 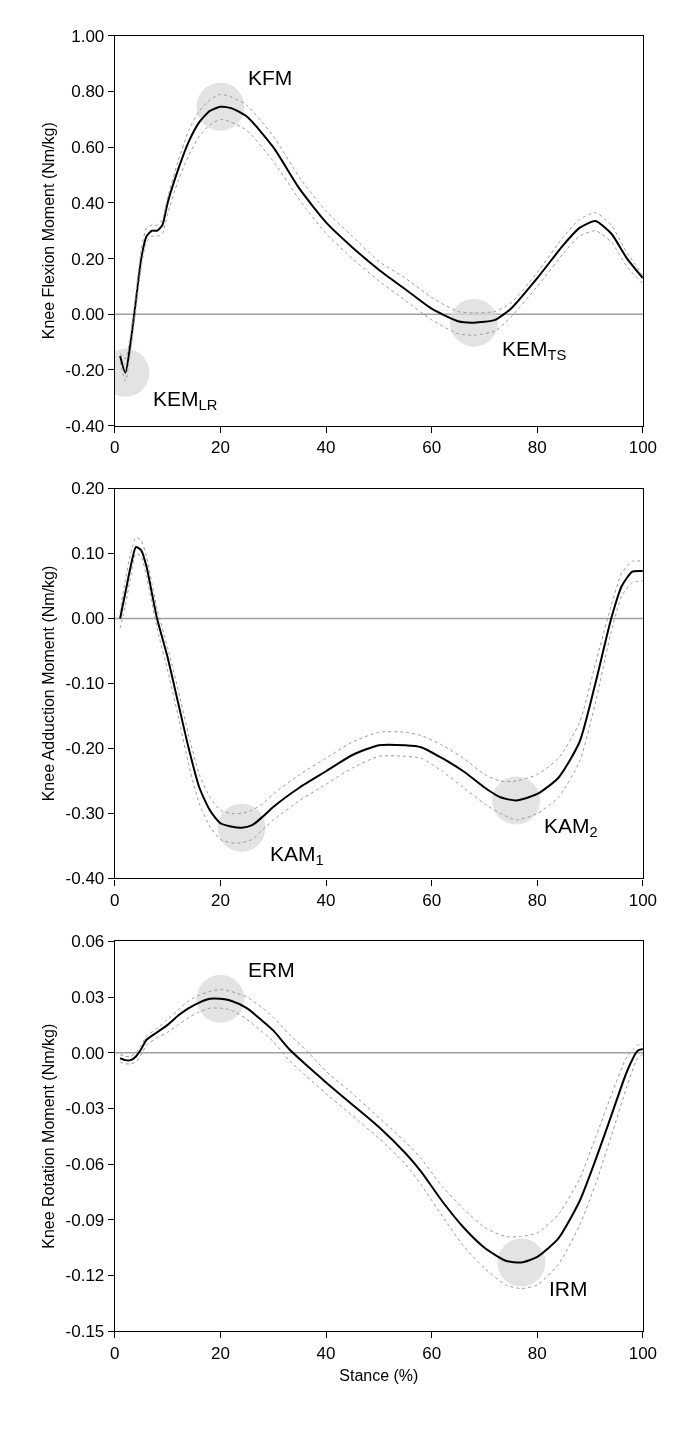 I want to click on annotation: KFM, so click(x=270, y=77).